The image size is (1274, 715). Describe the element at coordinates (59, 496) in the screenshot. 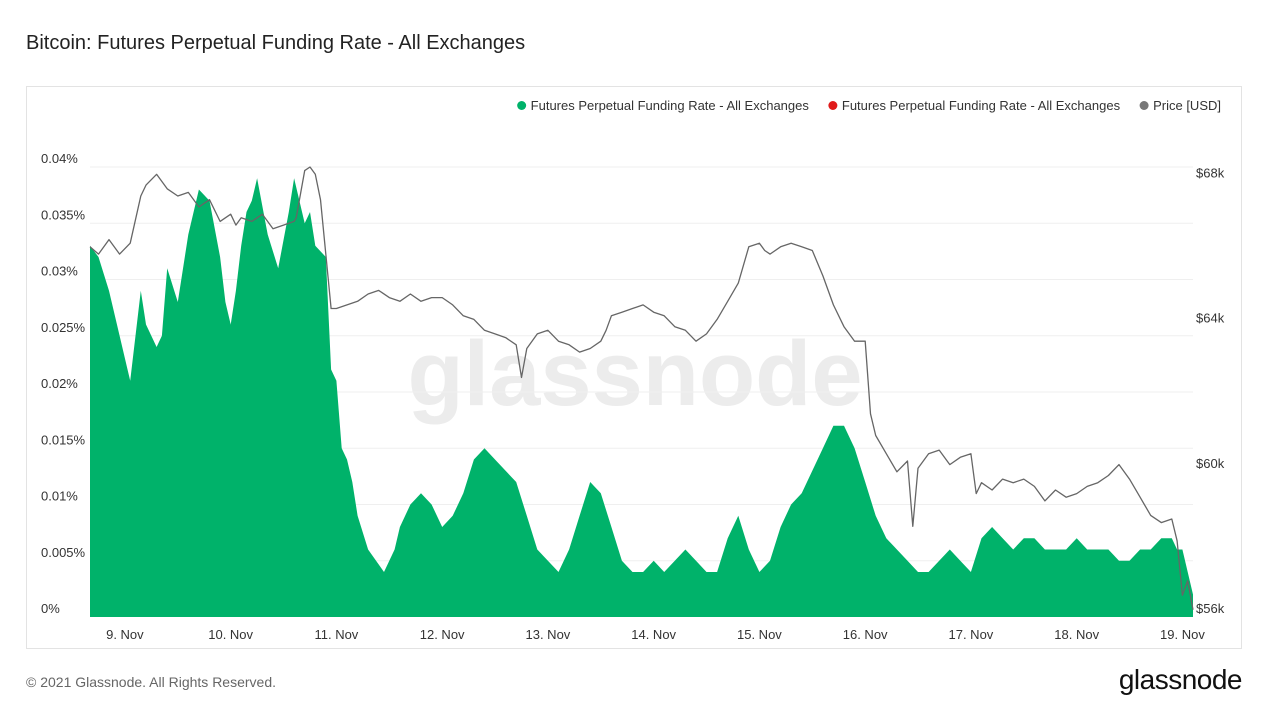

I see `y-left-tick-label: 0.01%` at that location.